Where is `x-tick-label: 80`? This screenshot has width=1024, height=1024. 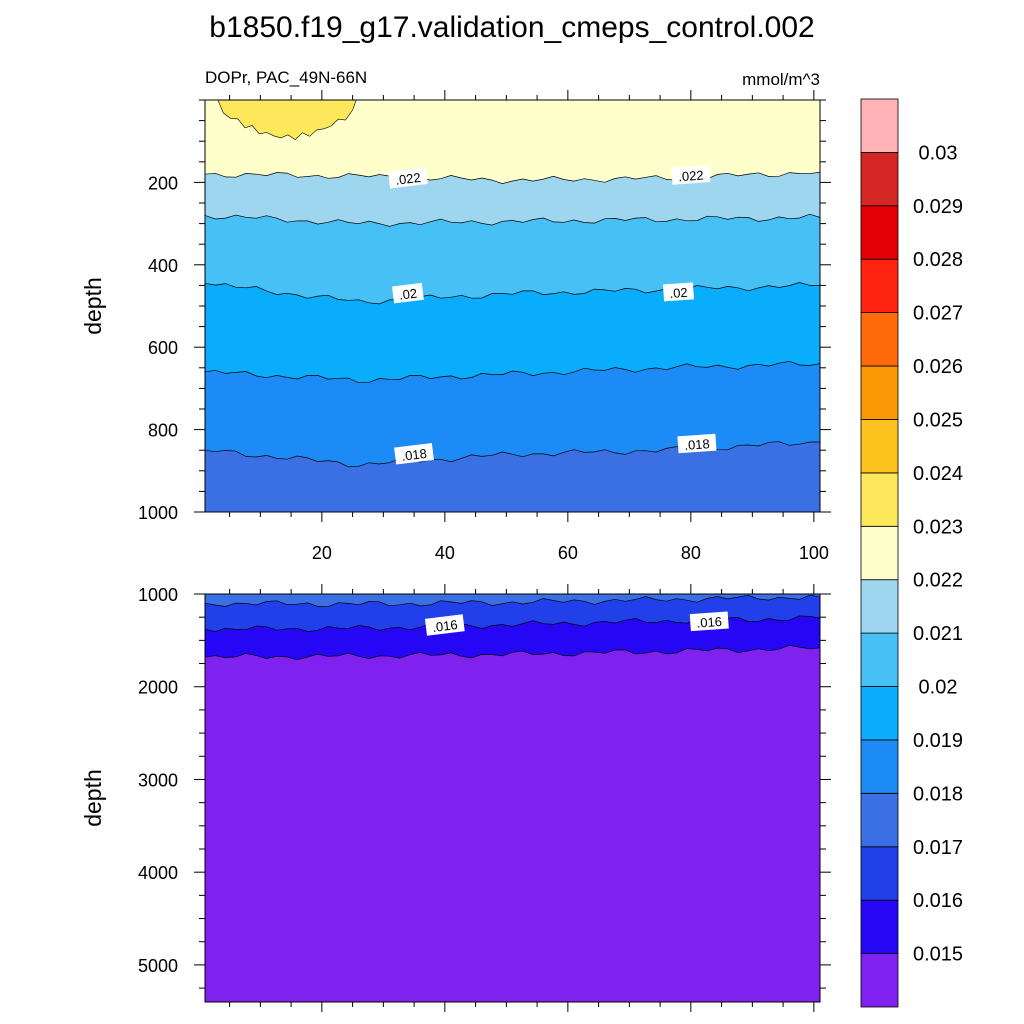
x-tick-label: 80 is located at coordinates (691, 553).